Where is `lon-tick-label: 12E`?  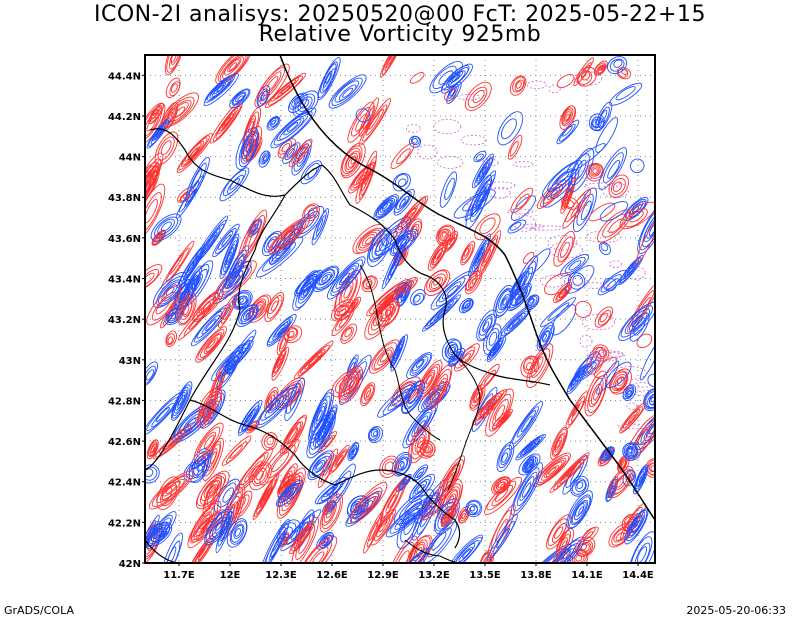
lon-tick-label: 12E is located at coordinates (230, 575).